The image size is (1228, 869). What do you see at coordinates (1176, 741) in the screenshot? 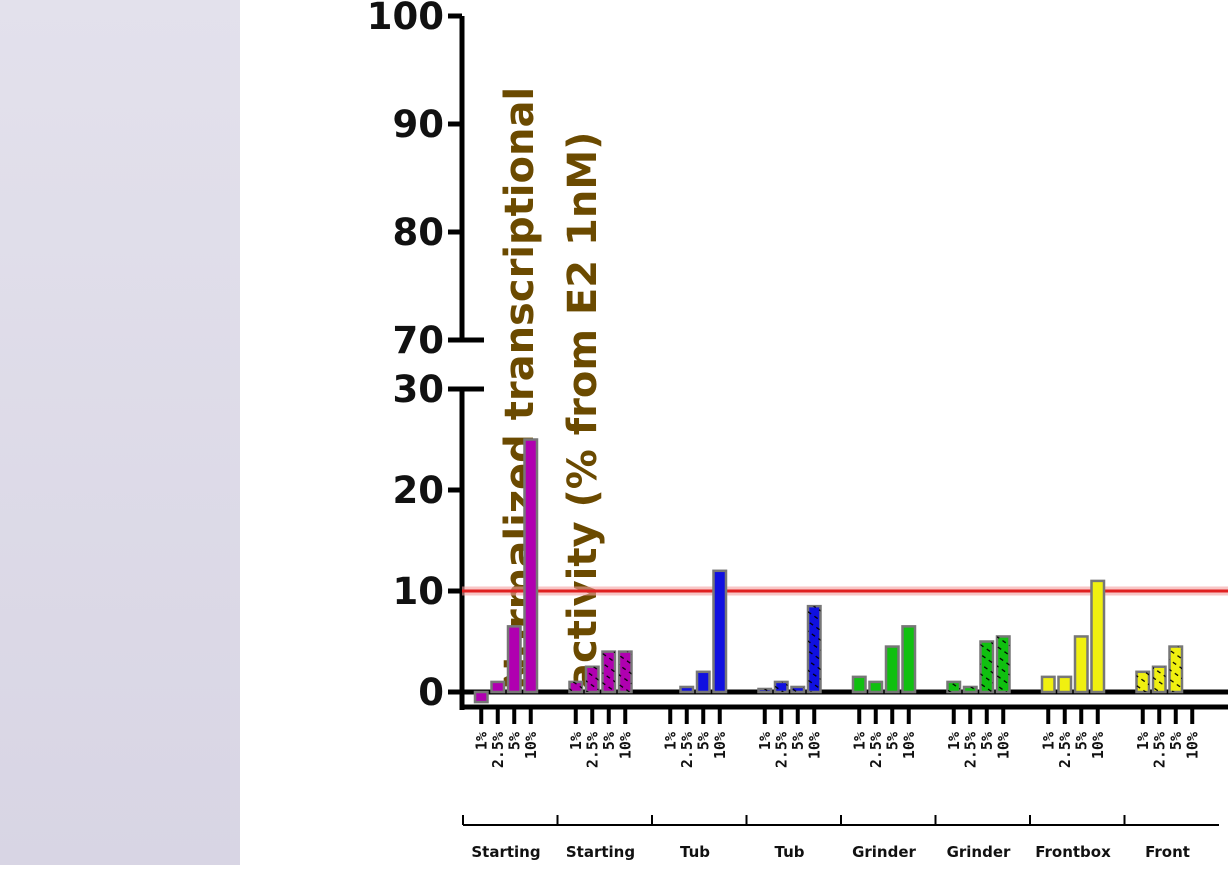
I see `x-tick-label-7-2: 5%` at bounding box center [1176, 741].